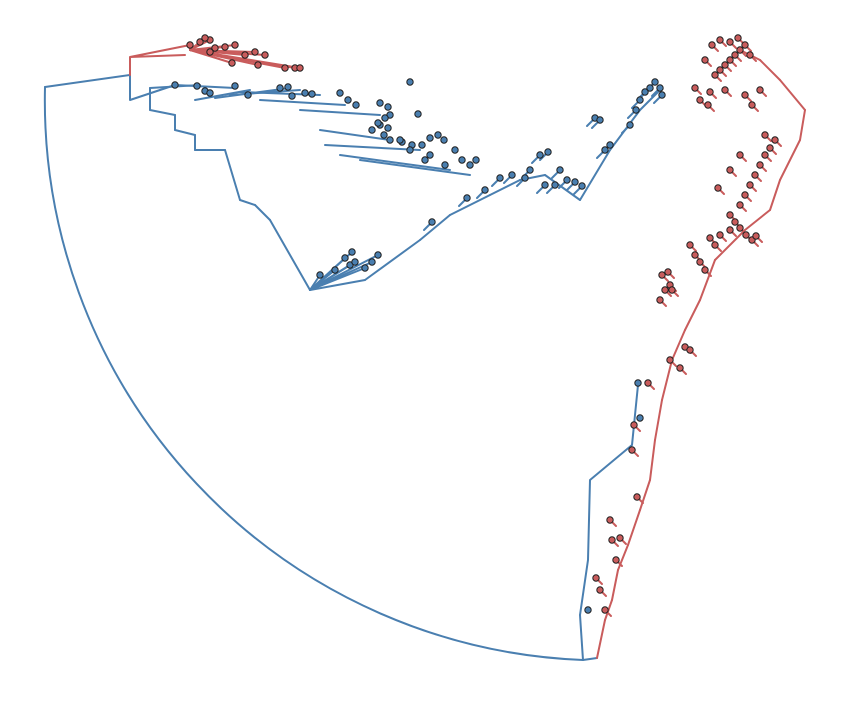 This screenshot has height=701, width=851. What do you see at coordinates (160, 60) in the screenshot?
I see `branch-red-top-base` at bounding box center [160, 60].